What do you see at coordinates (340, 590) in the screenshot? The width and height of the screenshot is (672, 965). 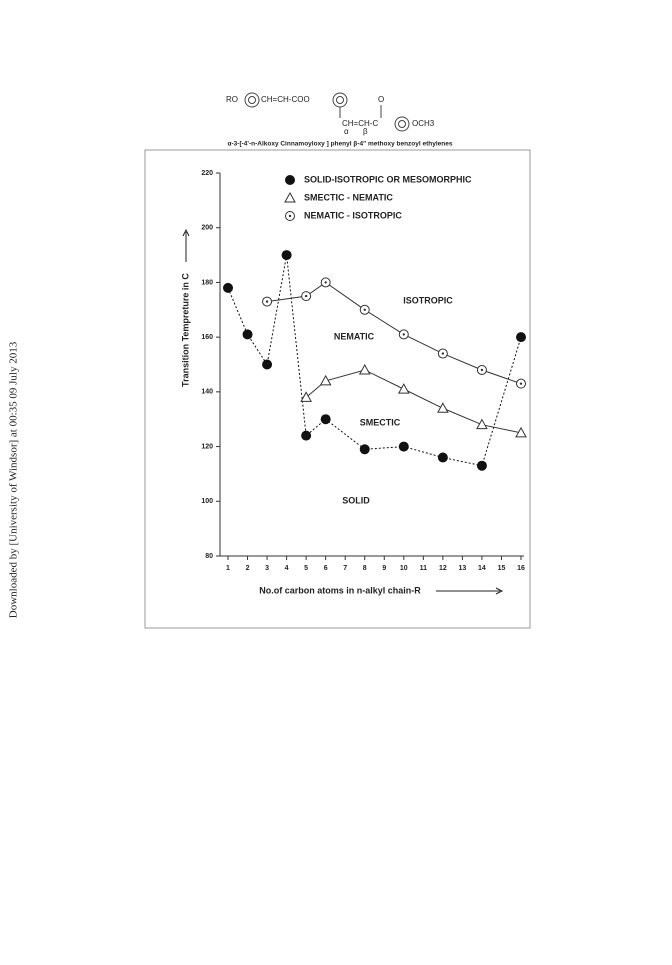 I see `x-axis-title: No.of carbon atoms in n-alkyl chain-R` at bounding box center [340, 590].